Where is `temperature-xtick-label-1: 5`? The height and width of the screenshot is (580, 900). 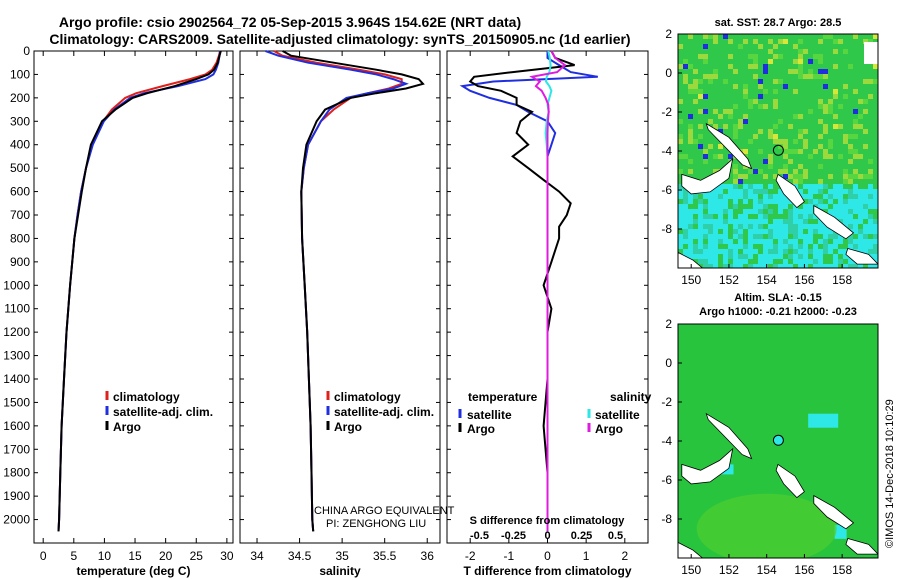 temperature-xtick-label-1: 5 is located at coordinates (73, 556).